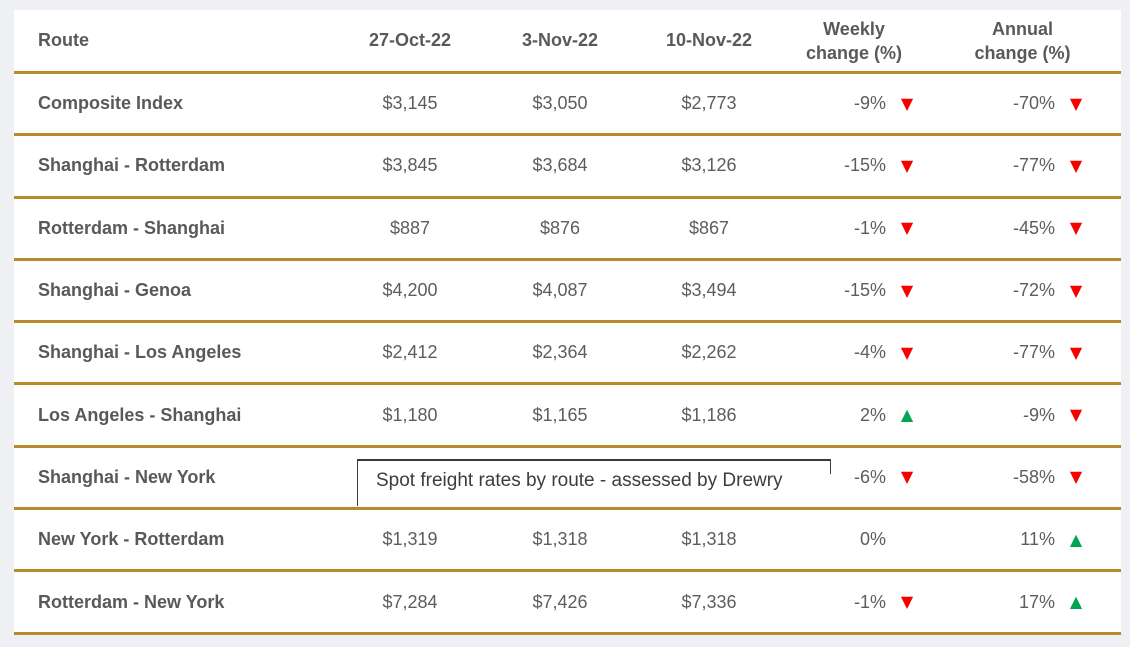 The width and height of the screenshot is (1130, 647). Describe the element at coordinates (709, 227) in the screenshot. I see `rate-10-nov-cell: $867` at that location.